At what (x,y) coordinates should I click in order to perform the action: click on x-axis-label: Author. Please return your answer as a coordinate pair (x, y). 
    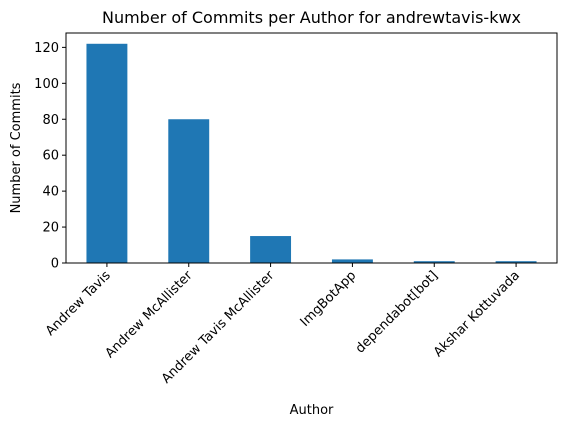
    Looking at the image, I should click on (312, 410).